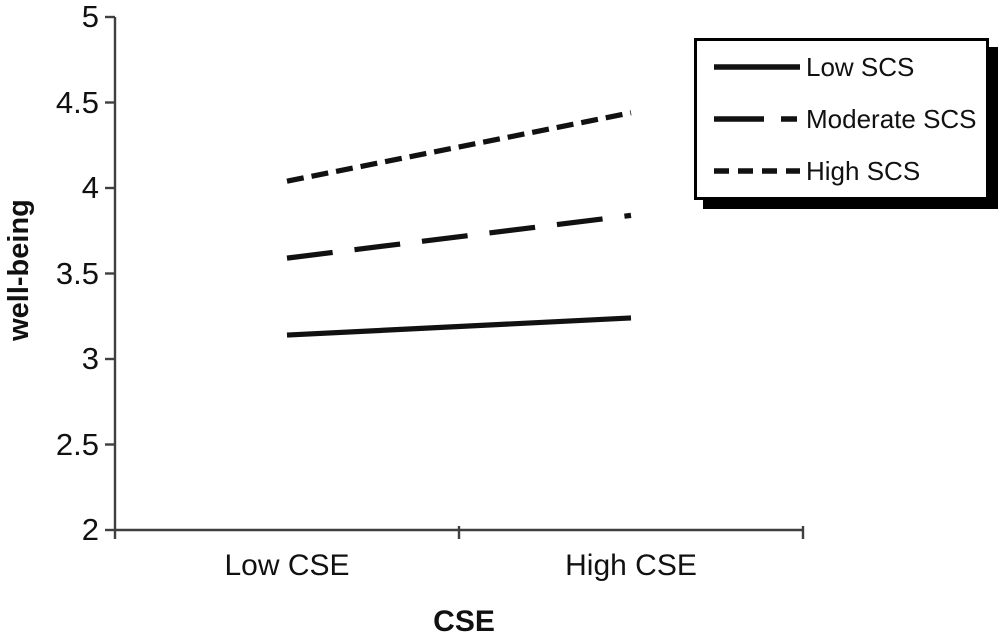 The image size is (1000, 641). What do you see at coordinates (757, 67) in the screenshot?
I see `legend-line-solid-icon` at bounding box center [757, 67].